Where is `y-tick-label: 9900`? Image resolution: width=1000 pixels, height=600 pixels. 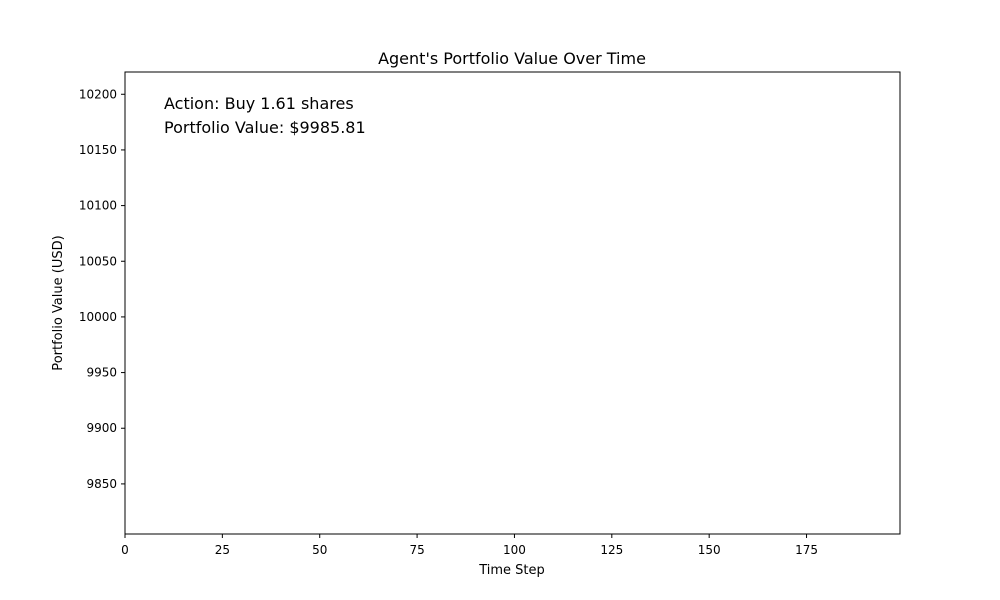 y-tick-label: 9900 is located at coordinates (101, 428).